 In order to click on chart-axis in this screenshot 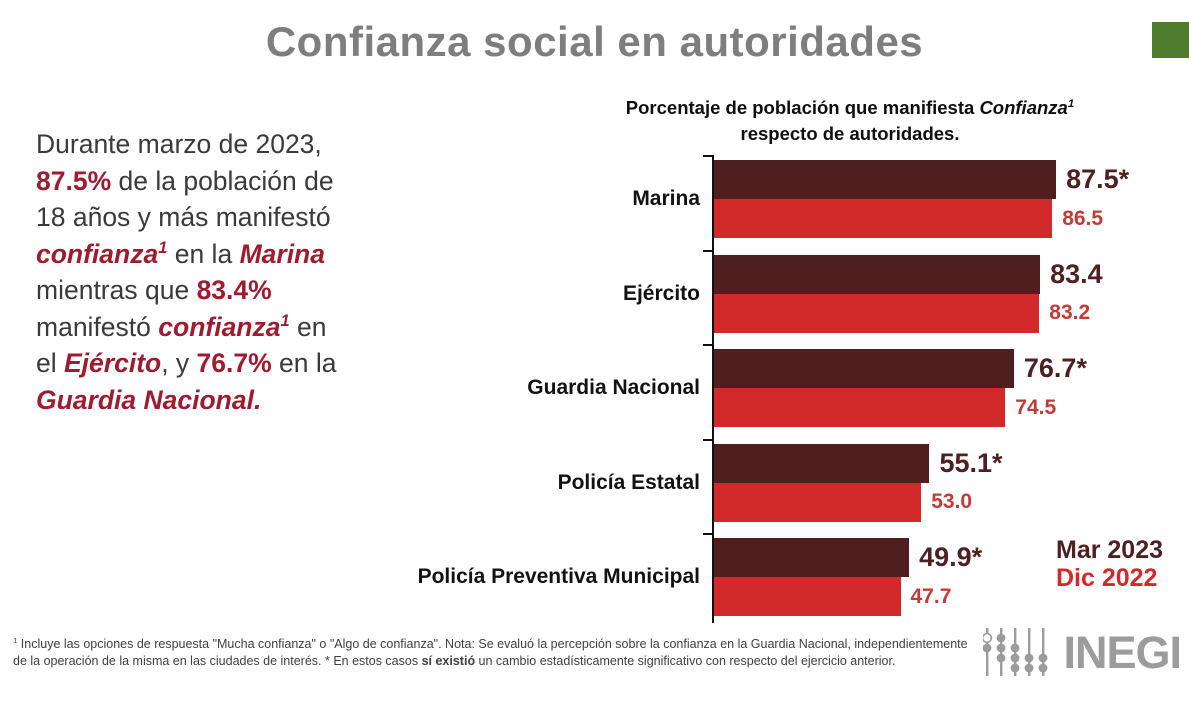, I will do `click(713, 389)`.